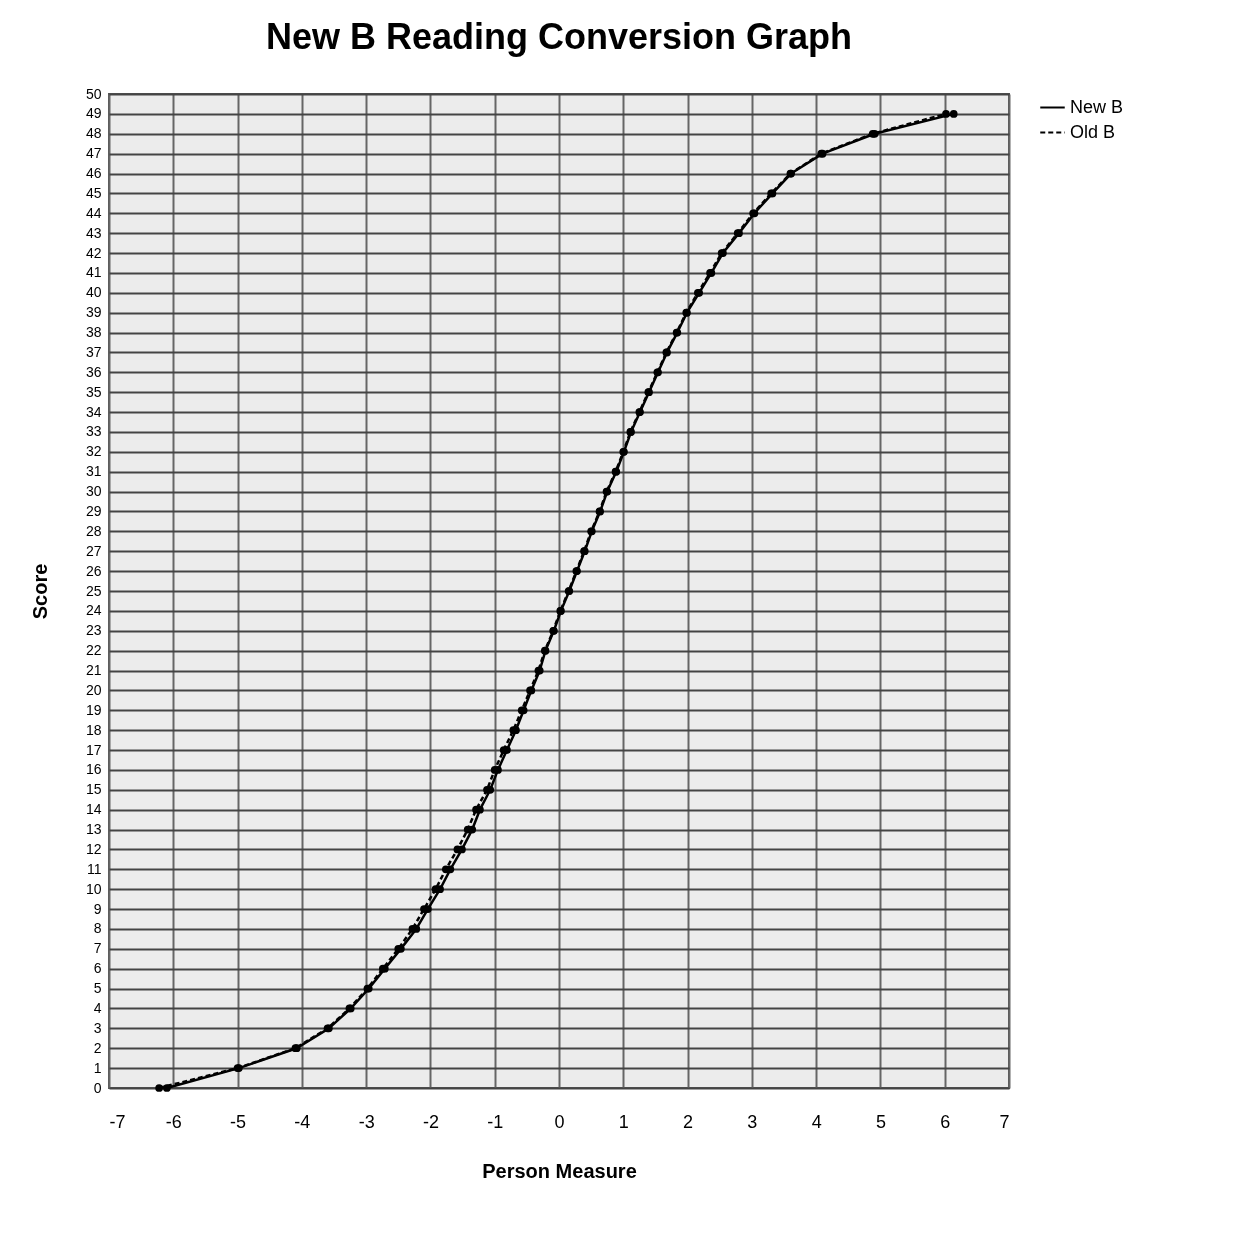 This screenshot has width=1235, height=1238. I want to click on x-tick-label: 5, so click(880, 1121).